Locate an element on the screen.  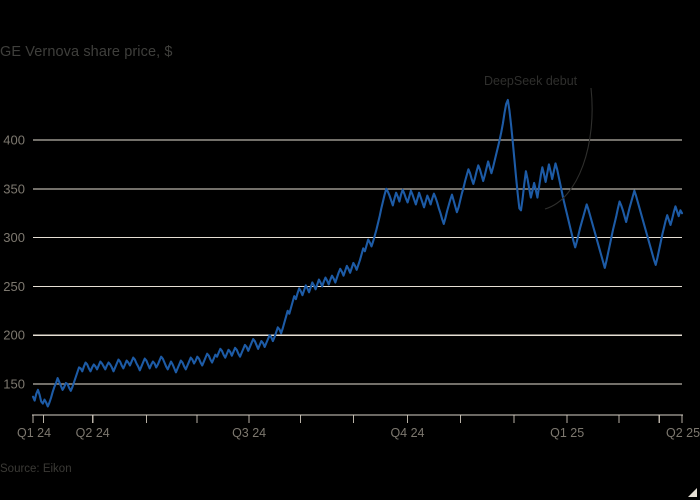
ft-corner-mark-icon is located at coordinates (692, 492).